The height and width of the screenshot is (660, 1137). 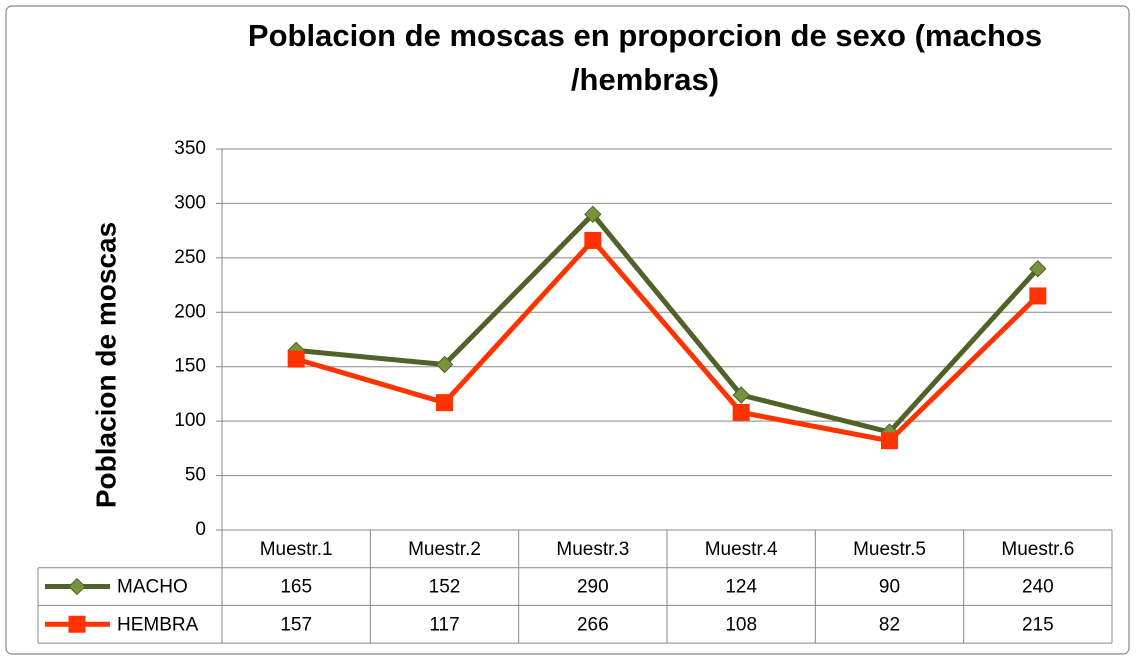 I want to click on table-value: 165, so click(x=296, y=587).